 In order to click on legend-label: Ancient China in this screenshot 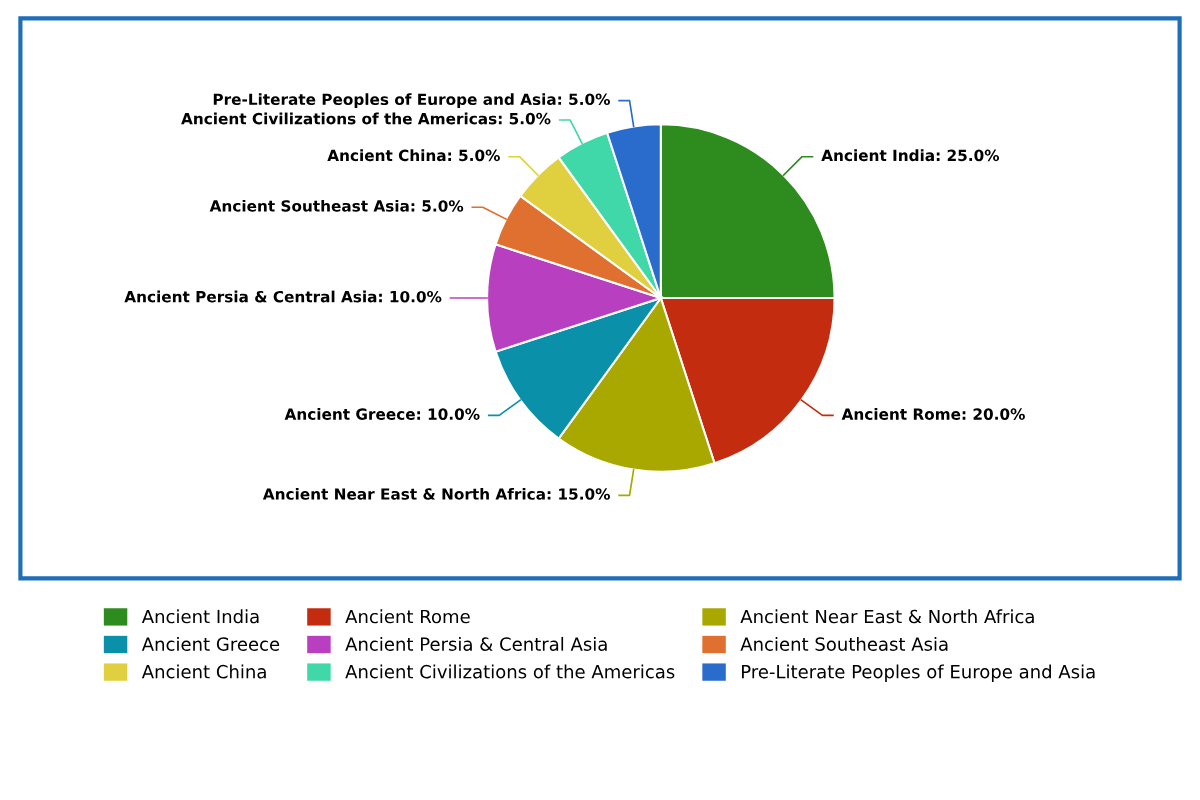, I will do `click(203, 671)`.